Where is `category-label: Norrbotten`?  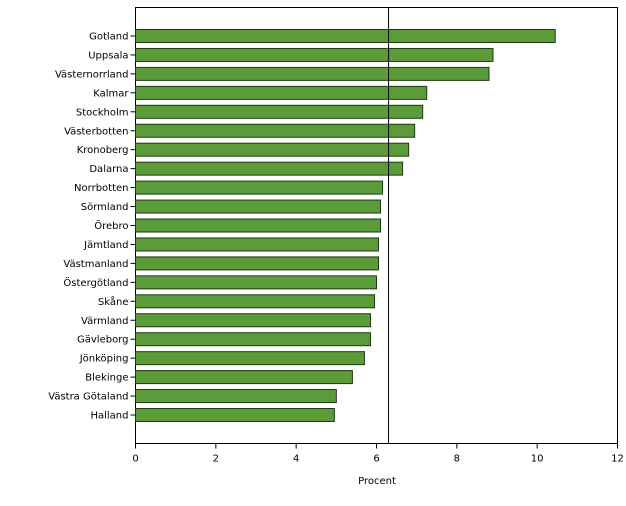
category-label: Norrbotten is located at coordinates (101, 188).